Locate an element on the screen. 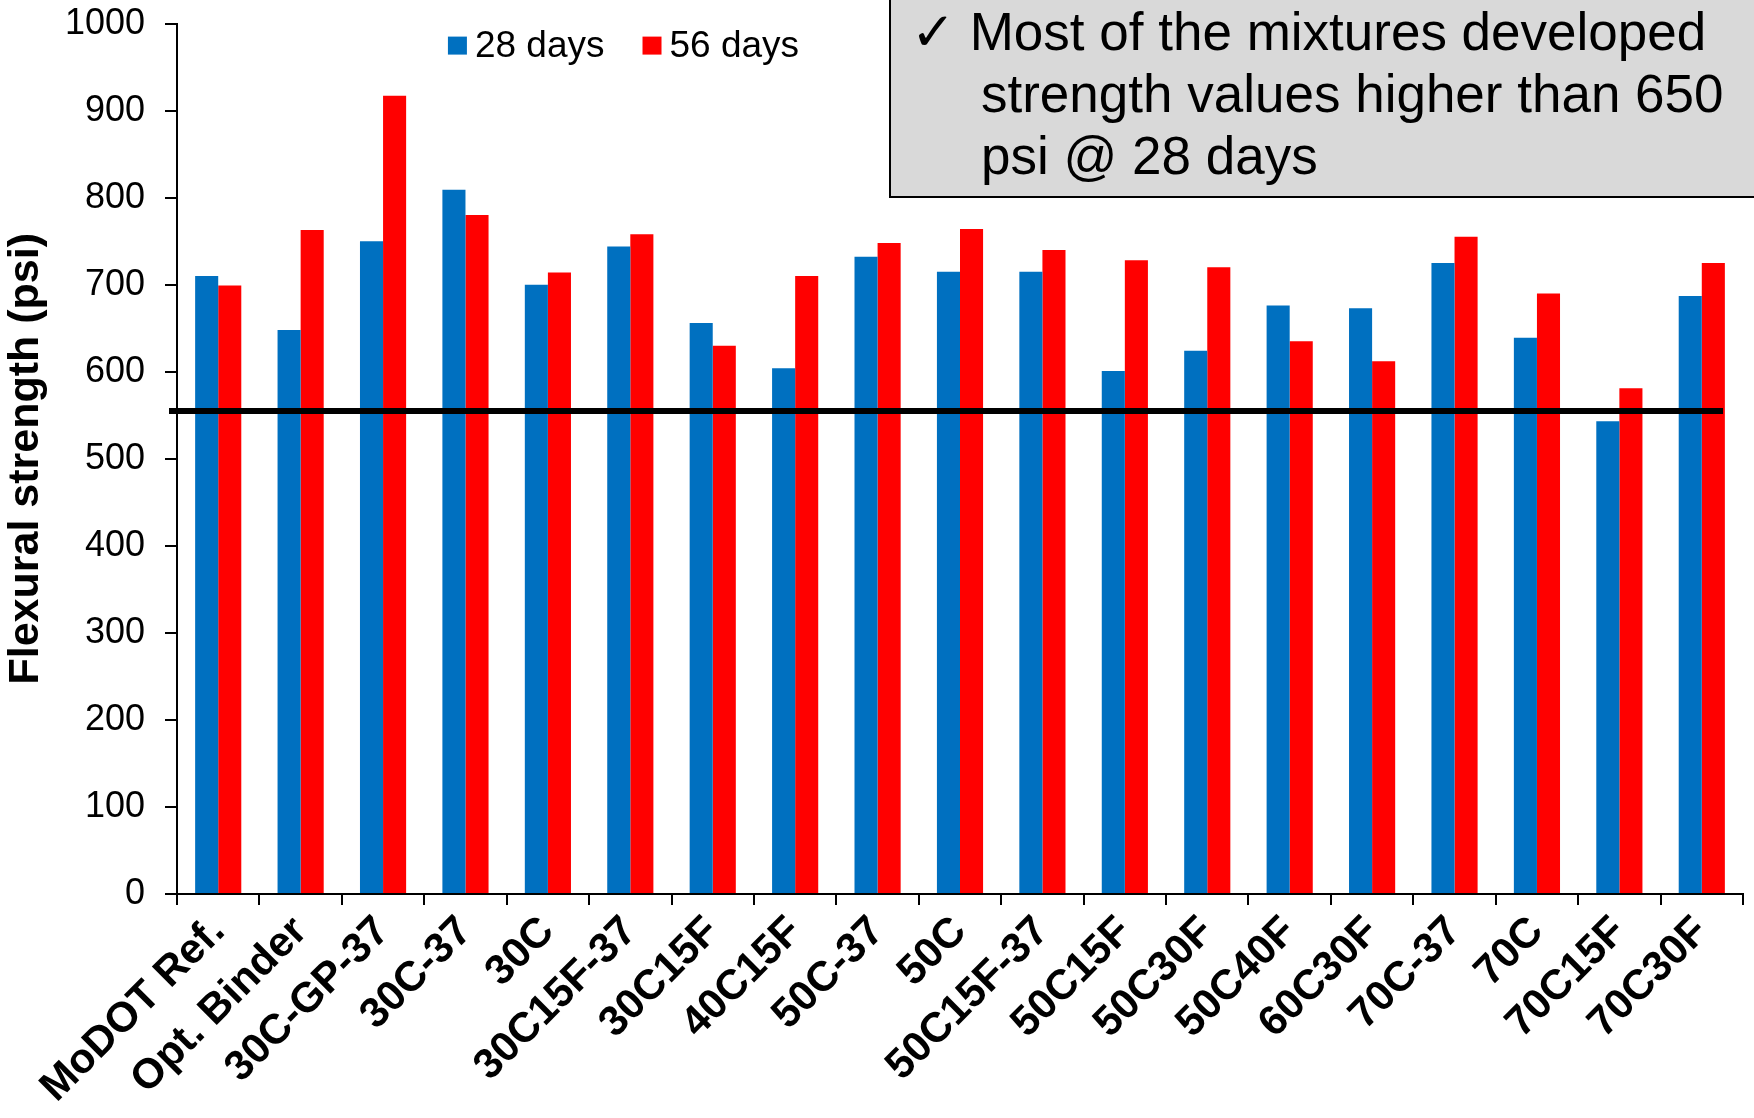  y-tick-label: 400 is located at coordinates (114, 543).